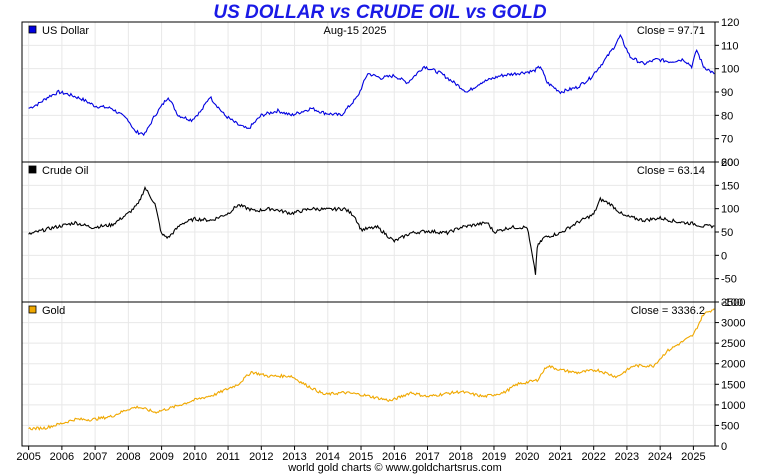 This screenshot has height=475, width=760. I want to click on x-tick-label: 2021, so click(560, 457).